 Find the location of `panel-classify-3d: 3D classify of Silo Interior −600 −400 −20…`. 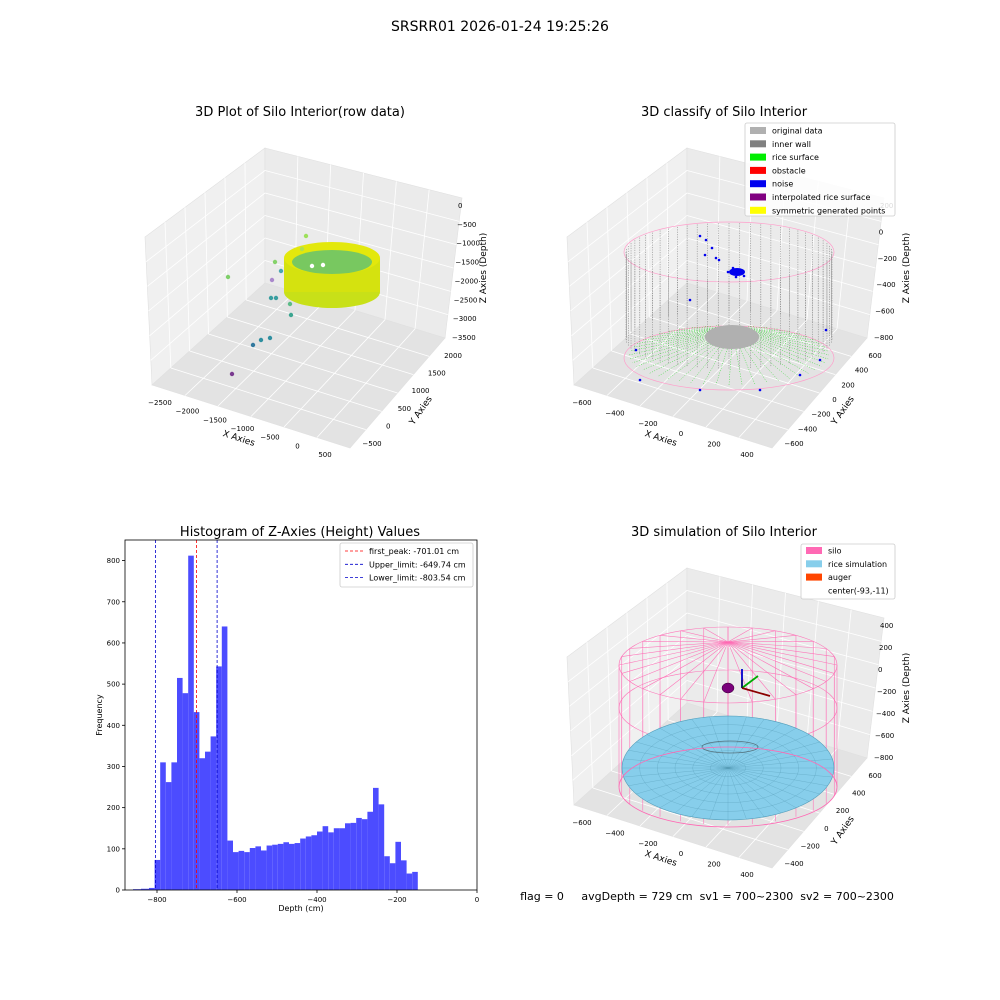

panel-classify-3d: 3D classify of Silo Interior −600 −400 −20… is located at coordinates (739, 282).